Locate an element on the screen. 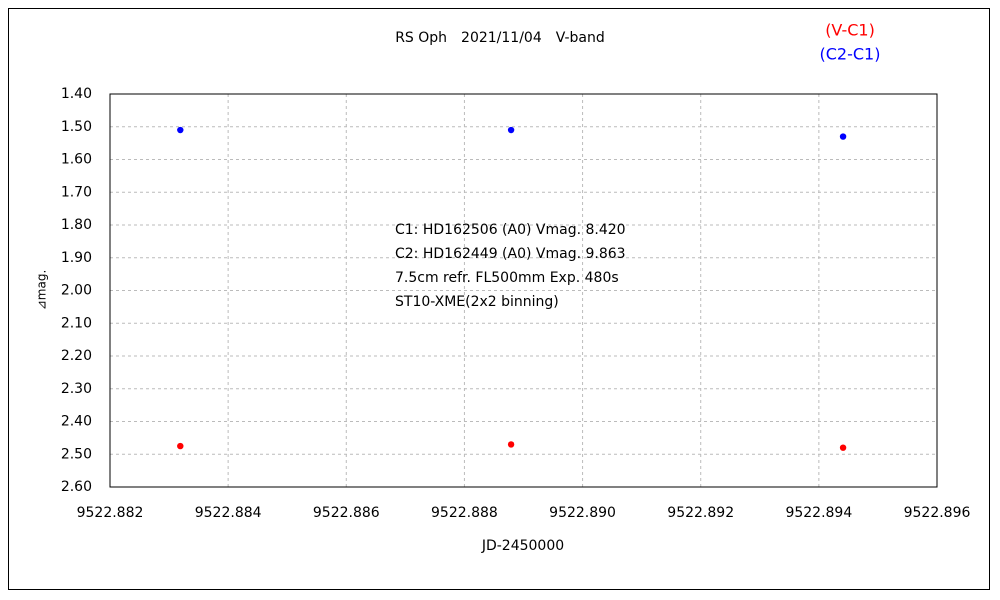 This screenshot has width=1000, height=600. y-axis-label: ⊿mag. is located at coordinates (42, 290).